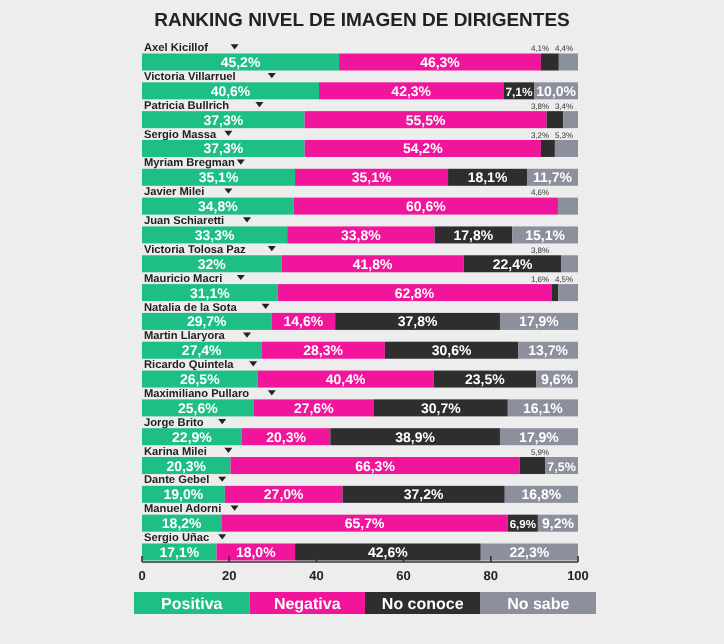 This screenshot has height=644, width=724. Describe the element at coordinates (362, 21) in the screenshot. I see `chart-title: RANKING NIVEL DE IMAGEN DE DIRIGENTES` at that location.